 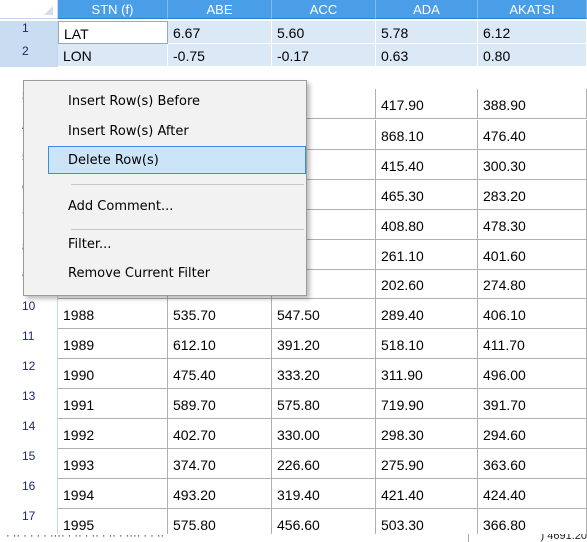 I want to click on table-row: 13 1991 589.70 575.80 719.90 391.70, so click(x=293, y=404).